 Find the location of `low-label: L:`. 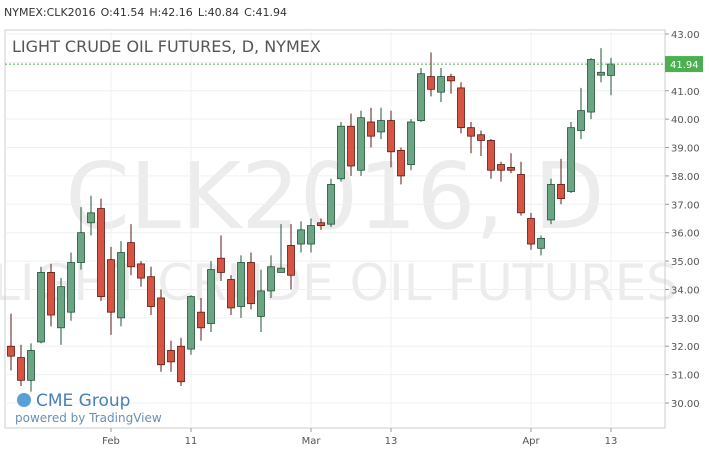

low-label: L: is located at coordinates (203, 12).